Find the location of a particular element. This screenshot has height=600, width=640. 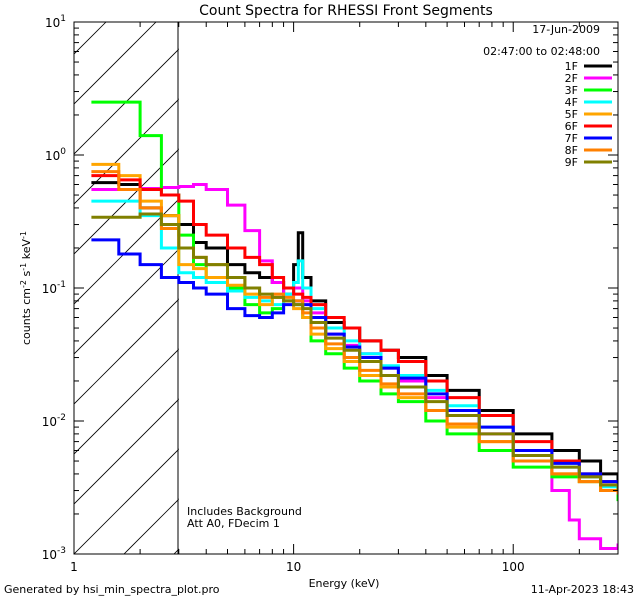

y-axis-label-text: counts cm-2 s-1 keV-1 is located at coordinates (26, 288).